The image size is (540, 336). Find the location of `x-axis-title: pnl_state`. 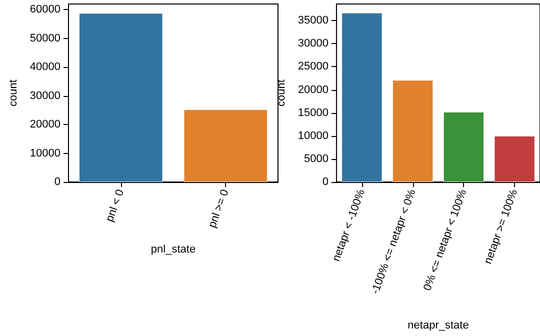

x-axis-title: pnl_state is located at coordinates (173, 250).